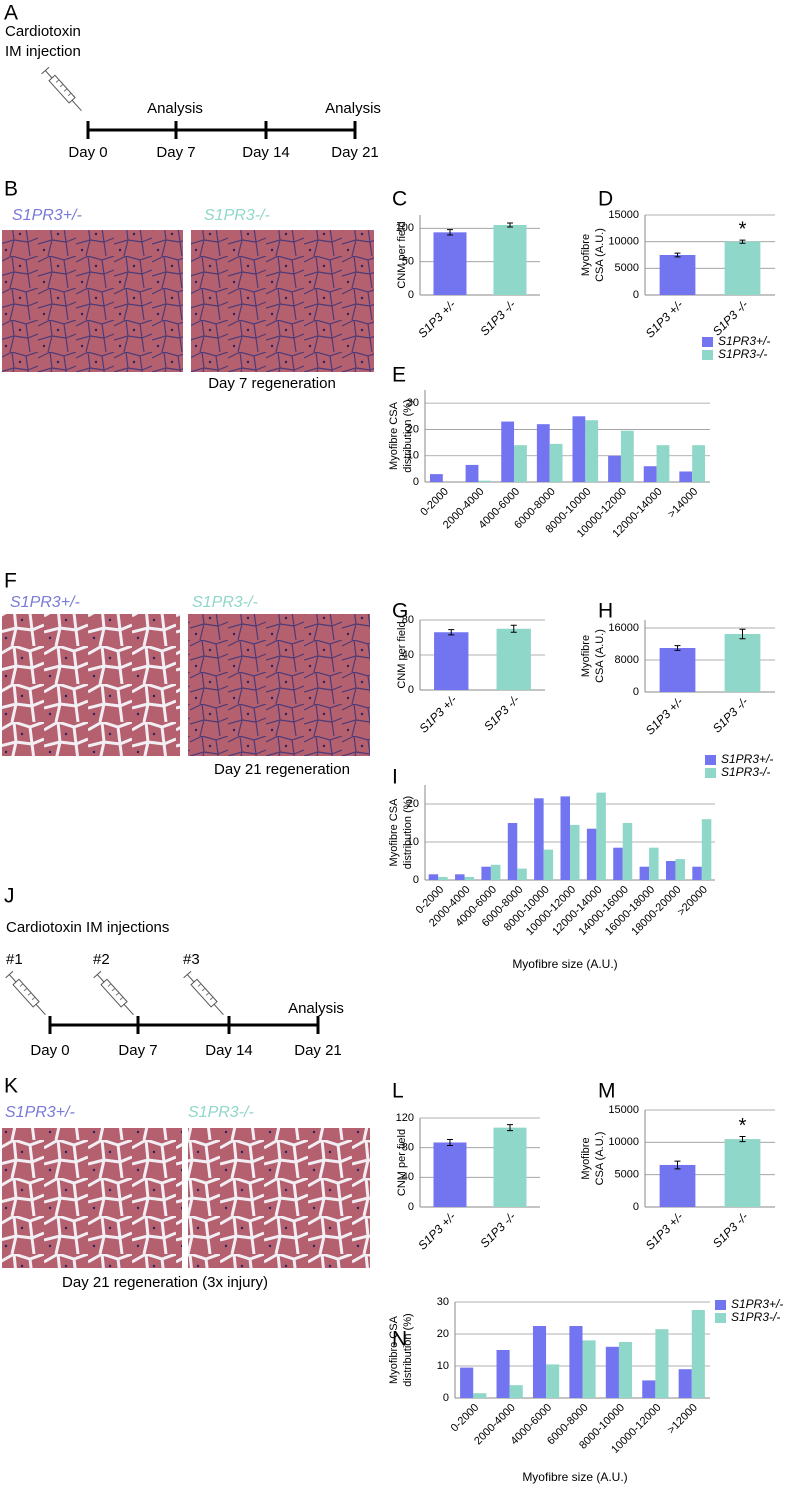 Image resolution: width=791 pixels, height=1490 pixels. I want to click on panel-letter: K, so click(11, 1086).